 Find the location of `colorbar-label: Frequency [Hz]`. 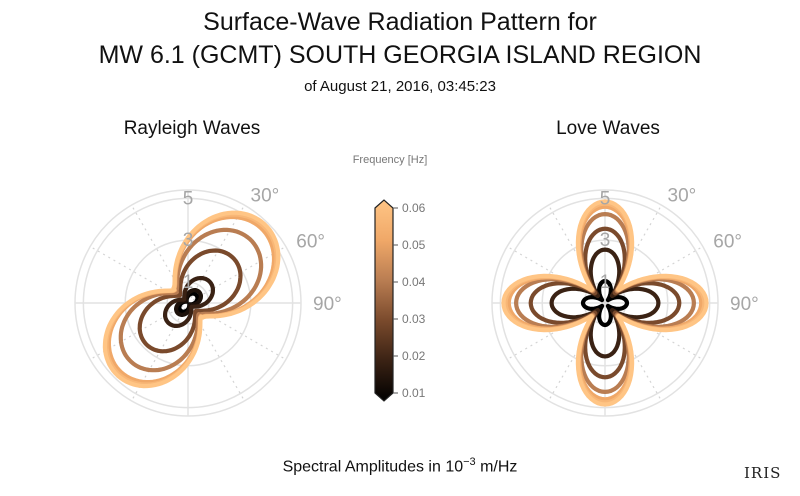

colorbar-label: Frequency [Hz] is located at coordinates (390, 160).